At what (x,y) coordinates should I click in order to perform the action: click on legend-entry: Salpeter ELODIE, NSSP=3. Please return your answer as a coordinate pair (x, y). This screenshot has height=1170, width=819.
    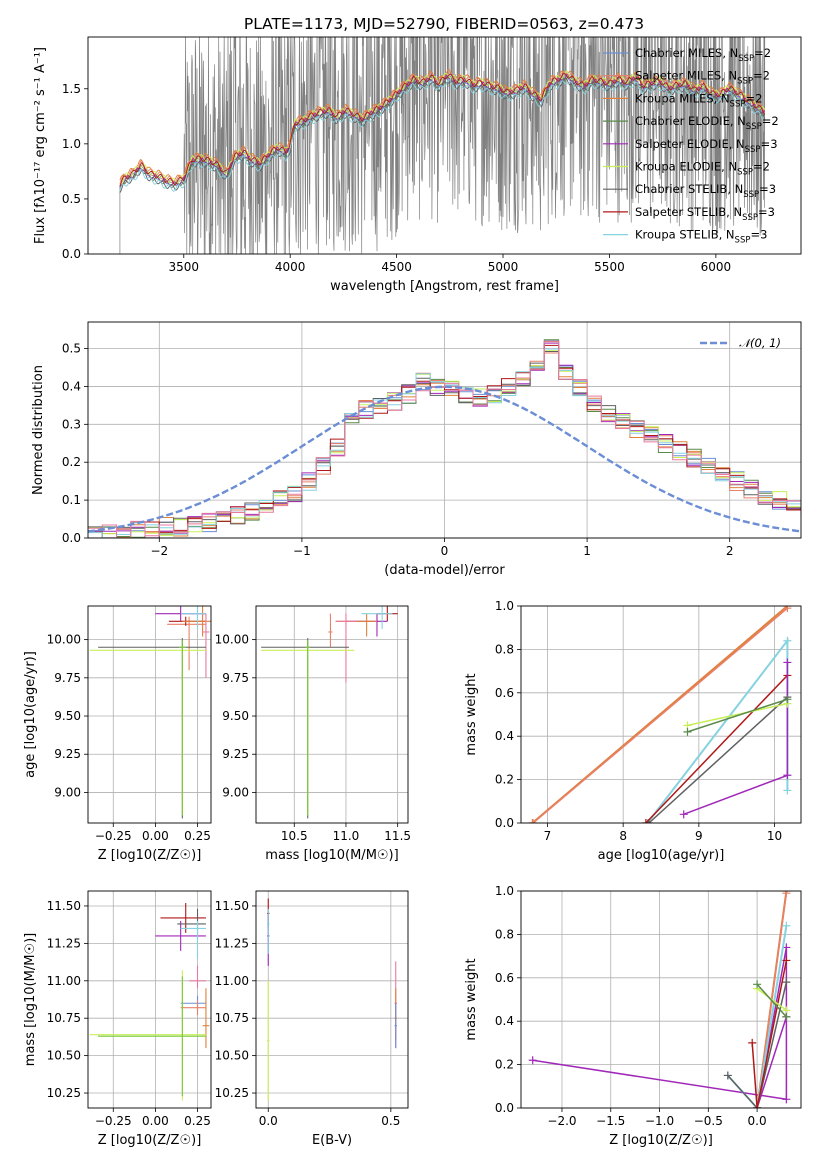
    Looking at the image, I should click on (706, 146).